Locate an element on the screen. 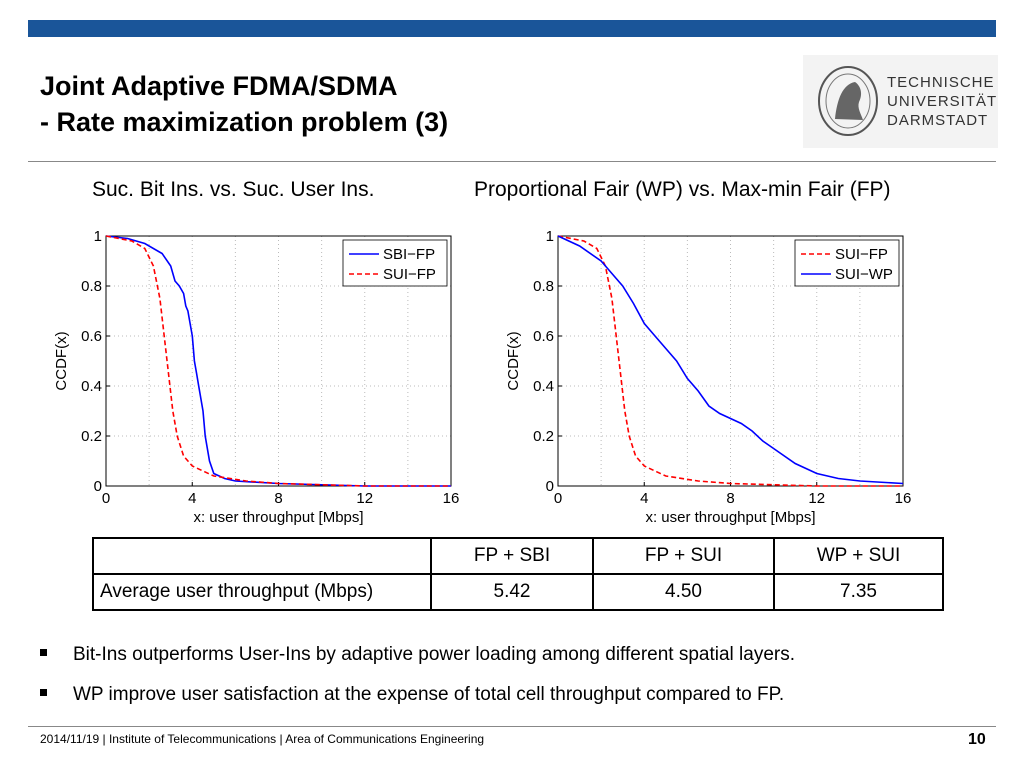 The width and height of the screenshot is (1024, 768). header-divider is located at coordinates (512, 161).